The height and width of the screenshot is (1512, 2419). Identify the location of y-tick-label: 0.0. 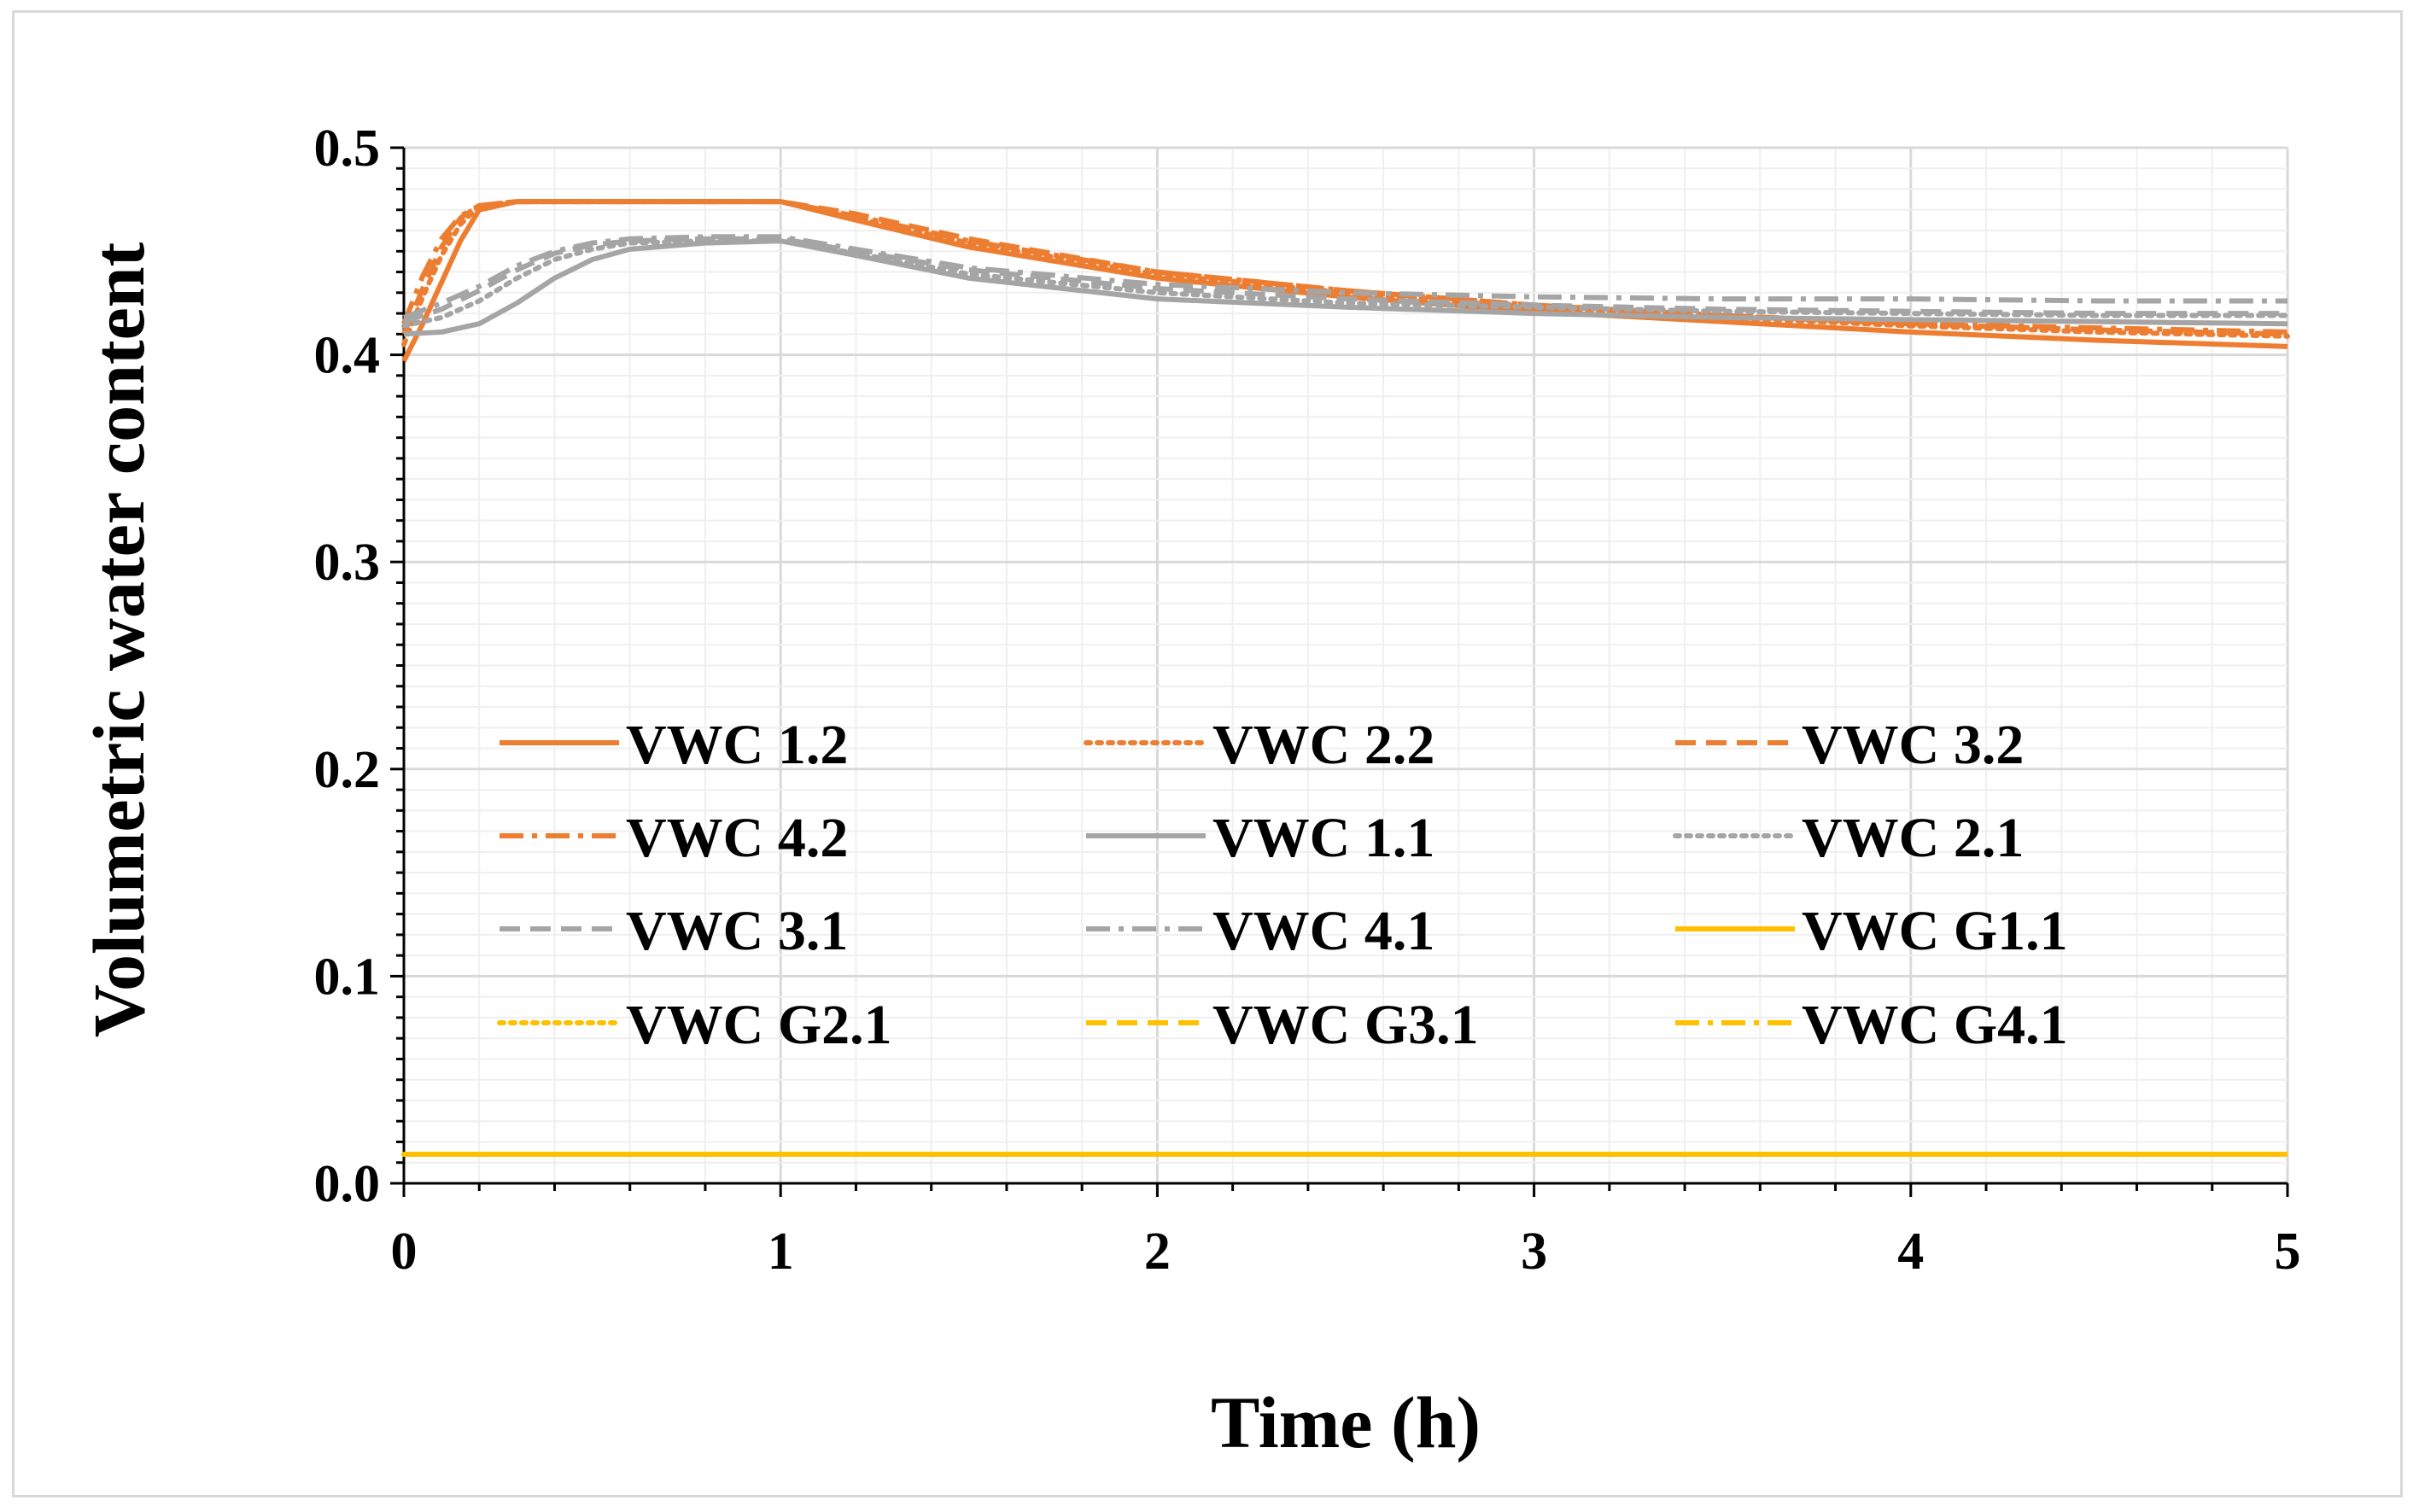
(347, 1184).